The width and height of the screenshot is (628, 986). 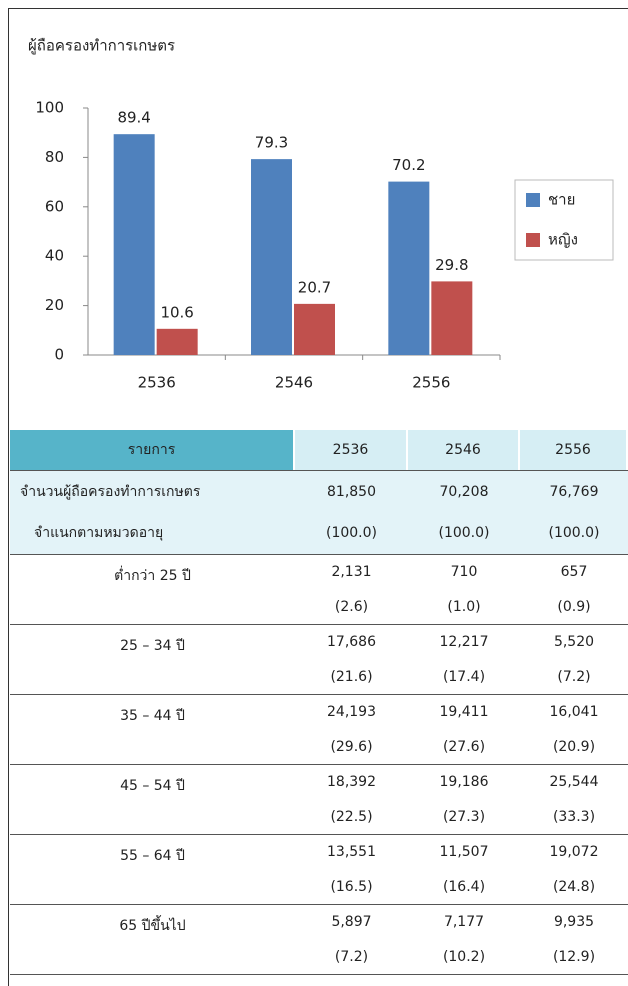 What do you see at coordinates (152, 729) in the screenshot?
I see `row-label-cell: 35 – 44 ปี` at bounding box center [152, 729].